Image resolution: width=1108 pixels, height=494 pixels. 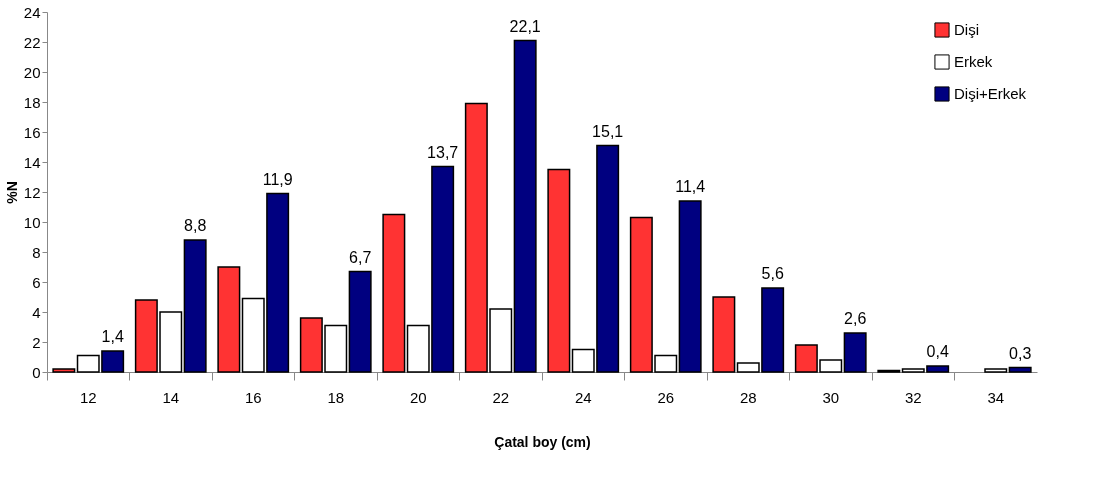 I want to click on y-tick-label: 22, so click(x=32, y=42).